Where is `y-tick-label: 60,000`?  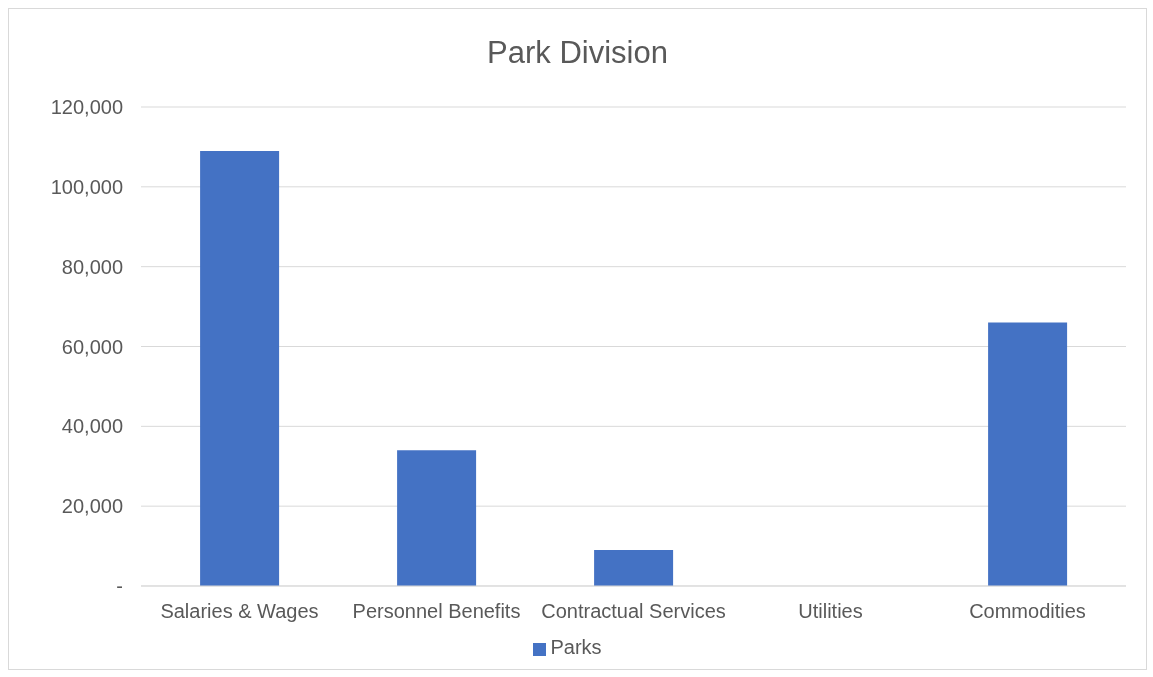 y-tick-label: 60,000 is located at coordinates (92, 346).